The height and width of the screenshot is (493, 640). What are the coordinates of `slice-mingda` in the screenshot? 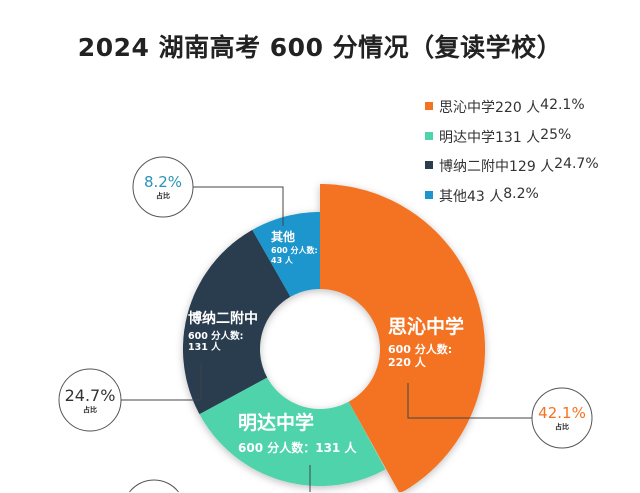 It's located at (292, 431).